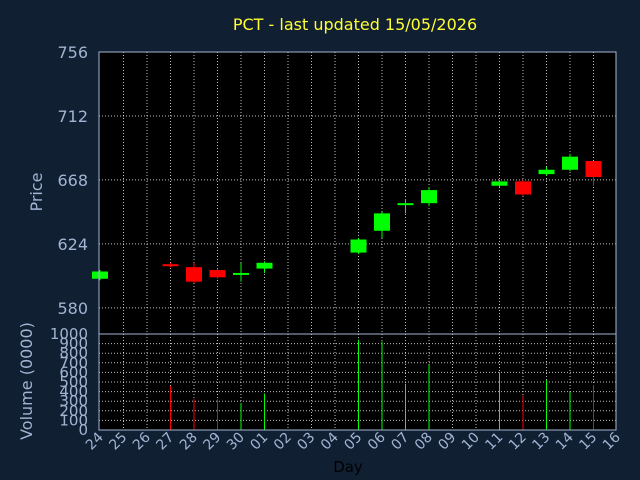 The height and width of the screenshot is (480, 640). Describe the element at coordinates (382, 384) in the screenshot. I see `volume-bars` at that location.